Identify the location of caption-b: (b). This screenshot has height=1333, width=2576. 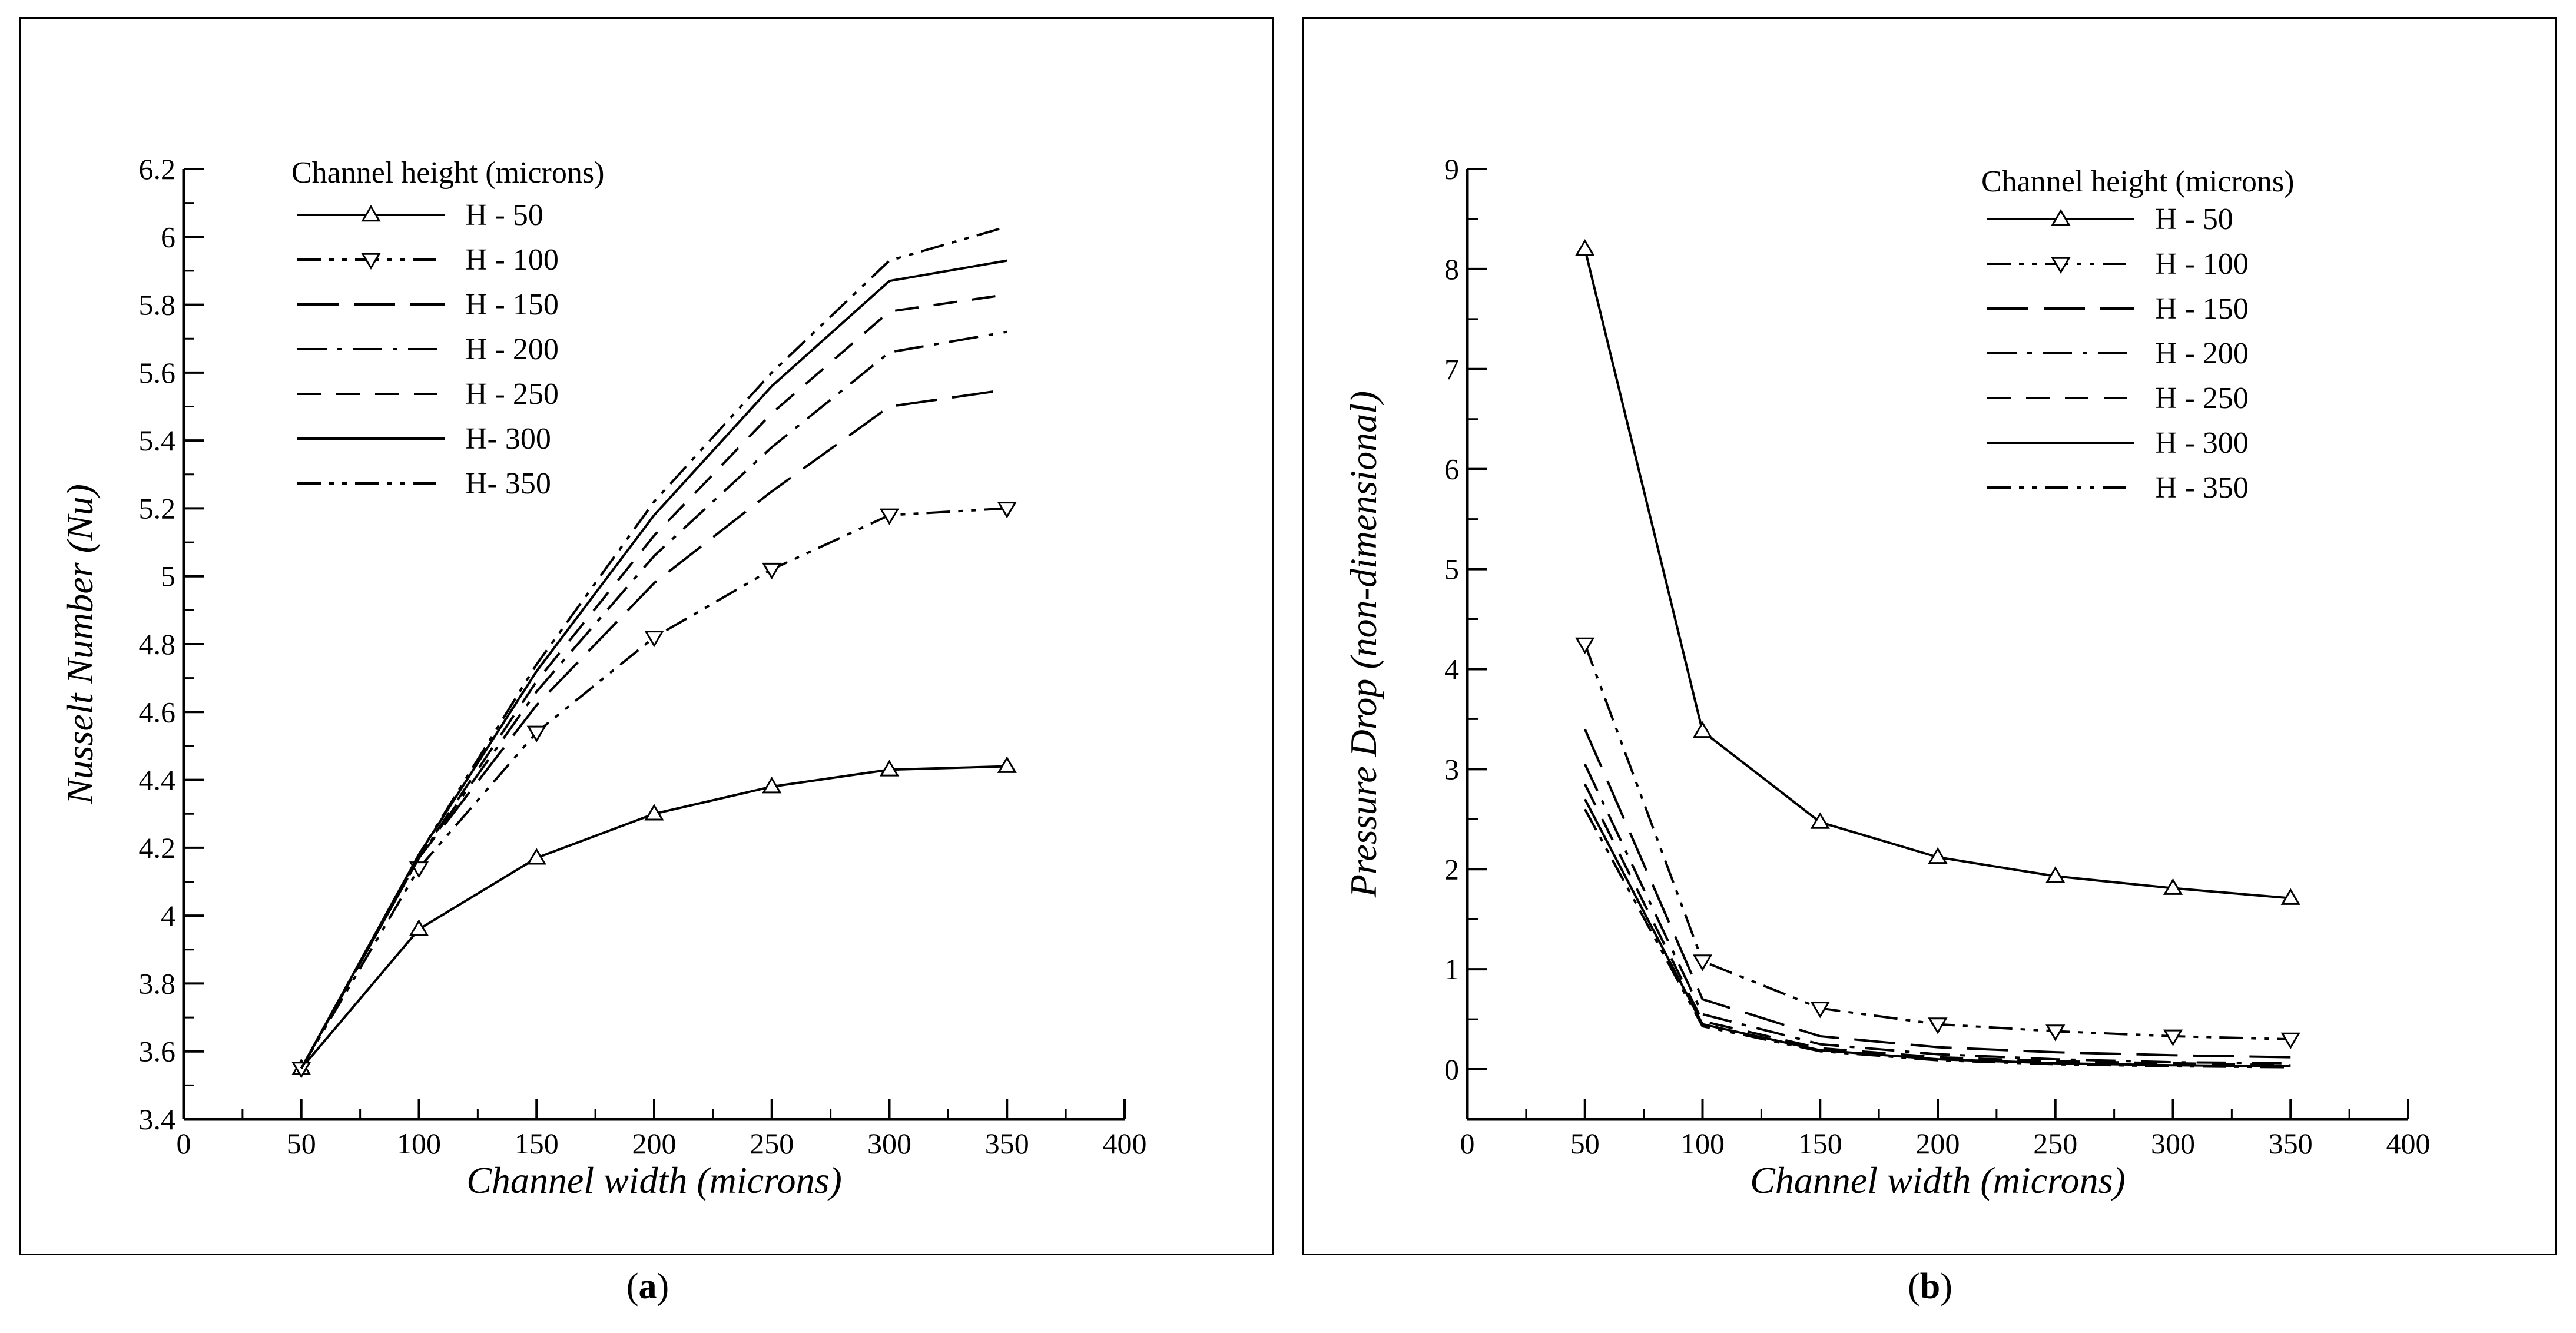
(1930, 1286).